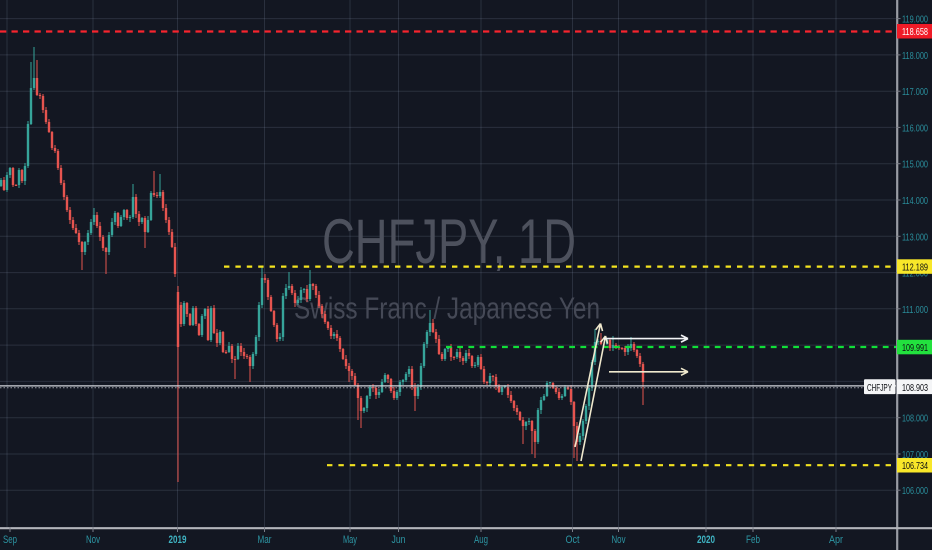 The image size is (932, 550). What do you see at coordinates (915, 491) in the screenshot?
I see `svg-text: 106.000` at bounding box center [915, 491].